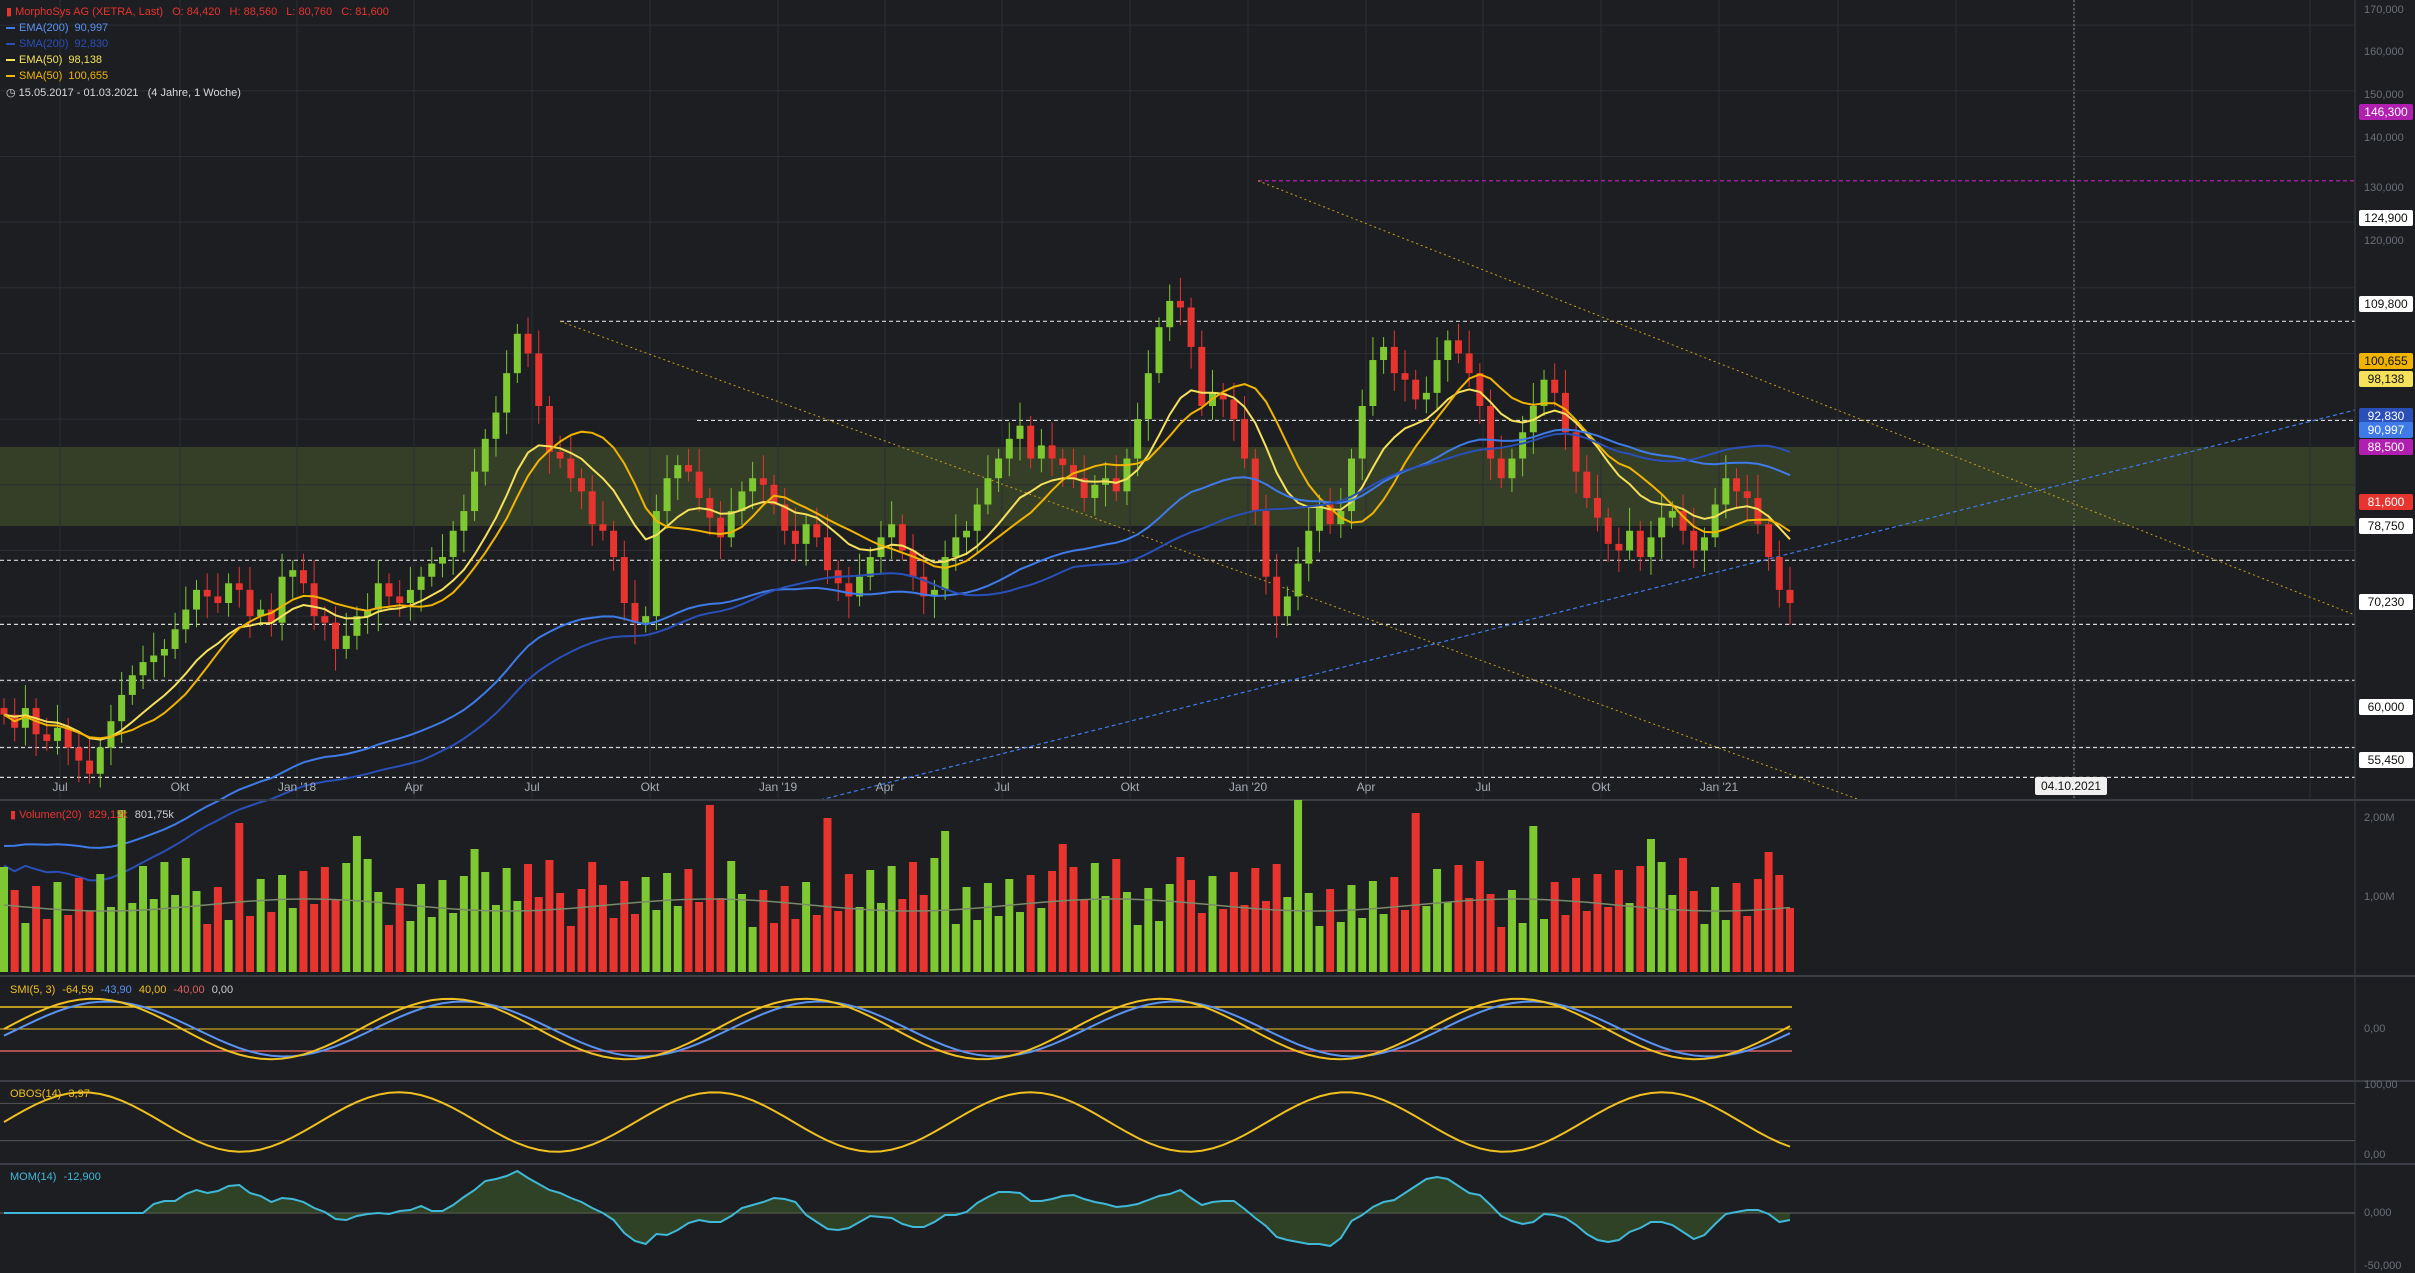 This screenshot has height=1273, width=2415. What do you see at coordinates (92, 814) in the screenshot?
I see `volume-legend: ▮ Volumen(20) 829,12k 801,75k` at bounding box center [92, 814].